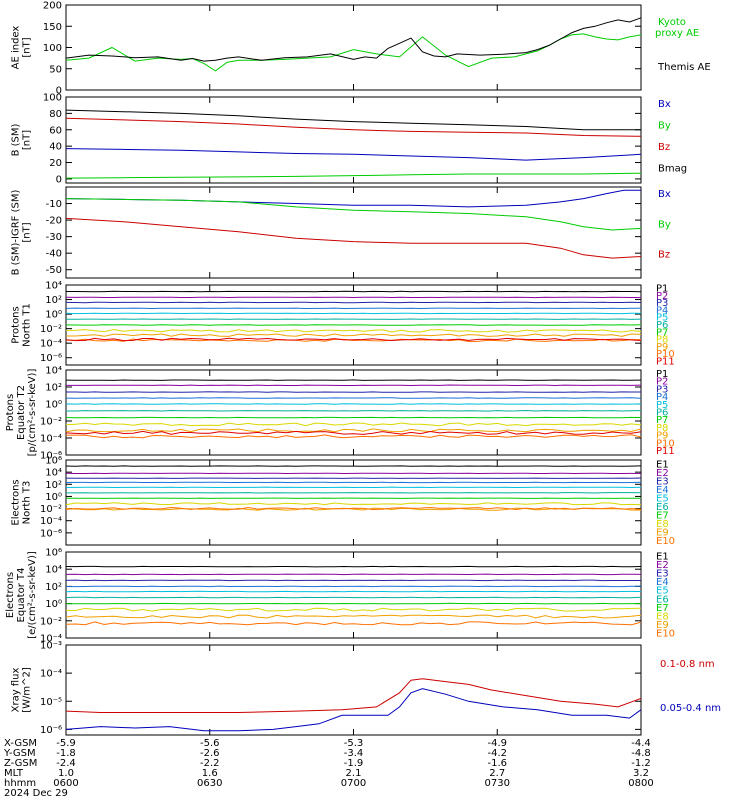 The image size is (750, 800). I want to click on footer-value: 0730, so click(497, 783).